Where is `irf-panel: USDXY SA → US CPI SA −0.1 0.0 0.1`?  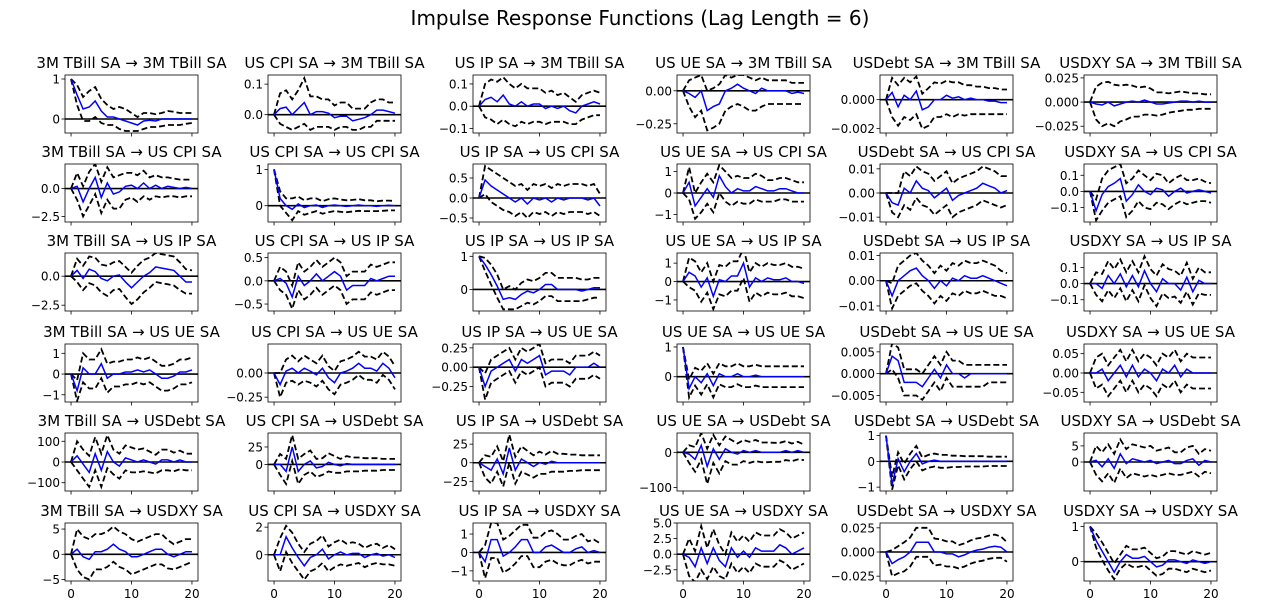
irf-panel: USDXY SA → US CPI SA −0.1 0.0 0.1 is located at coordinates (1143, 184).